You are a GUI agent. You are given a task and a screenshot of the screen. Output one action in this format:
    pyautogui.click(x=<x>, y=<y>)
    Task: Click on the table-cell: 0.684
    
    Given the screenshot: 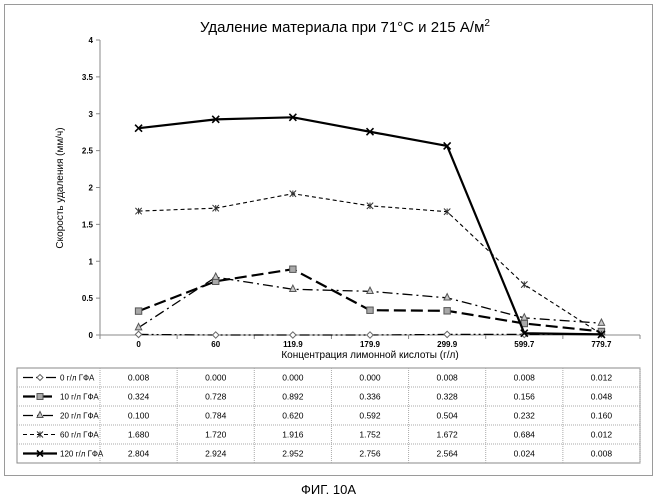 What is the action you would take?
    pyautogui.click(x=525, y=435)
    